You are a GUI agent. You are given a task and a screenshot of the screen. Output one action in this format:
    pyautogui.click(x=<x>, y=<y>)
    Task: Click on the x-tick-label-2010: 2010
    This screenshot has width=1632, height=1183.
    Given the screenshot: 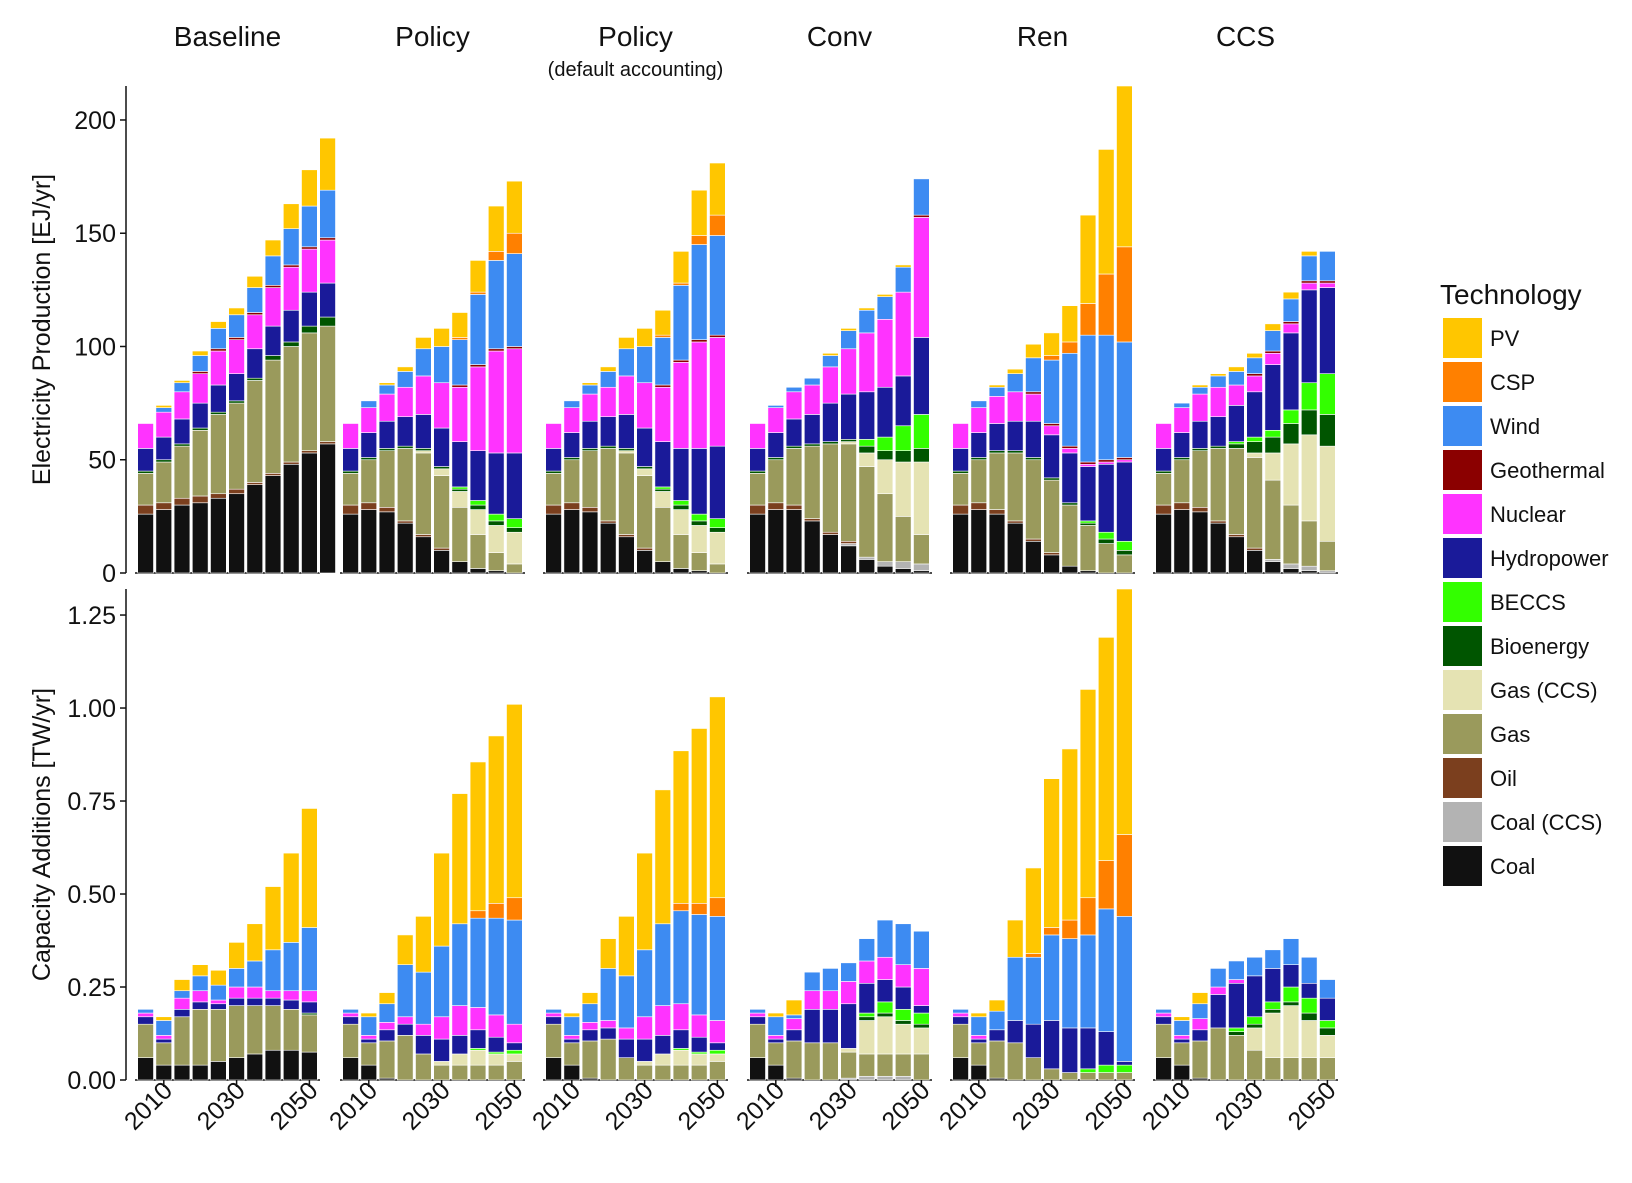 What is the action you would take?
    pyautogui.click(x=1166, y=1105)
    